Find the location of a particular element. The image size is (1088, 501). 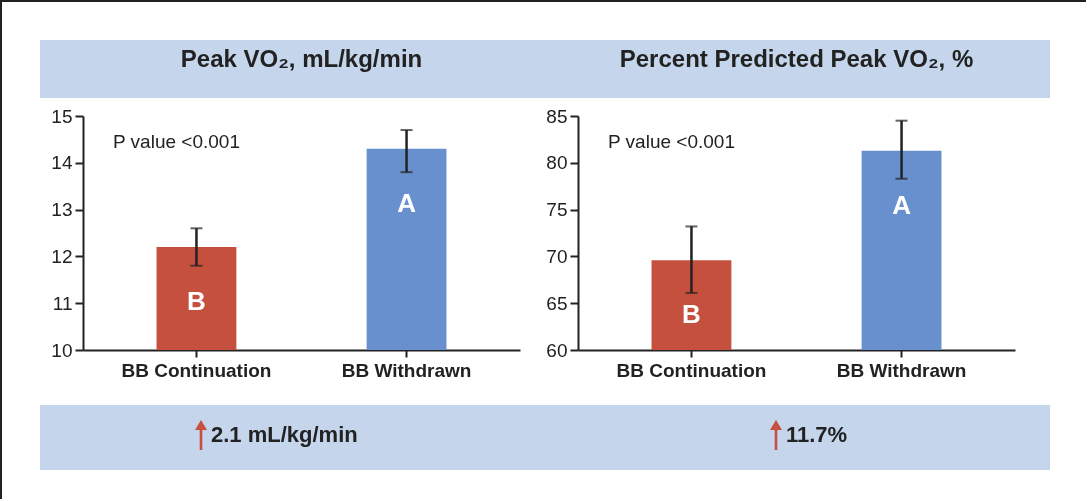

y-tick-label: 13 is located at coordinates (62, 210).